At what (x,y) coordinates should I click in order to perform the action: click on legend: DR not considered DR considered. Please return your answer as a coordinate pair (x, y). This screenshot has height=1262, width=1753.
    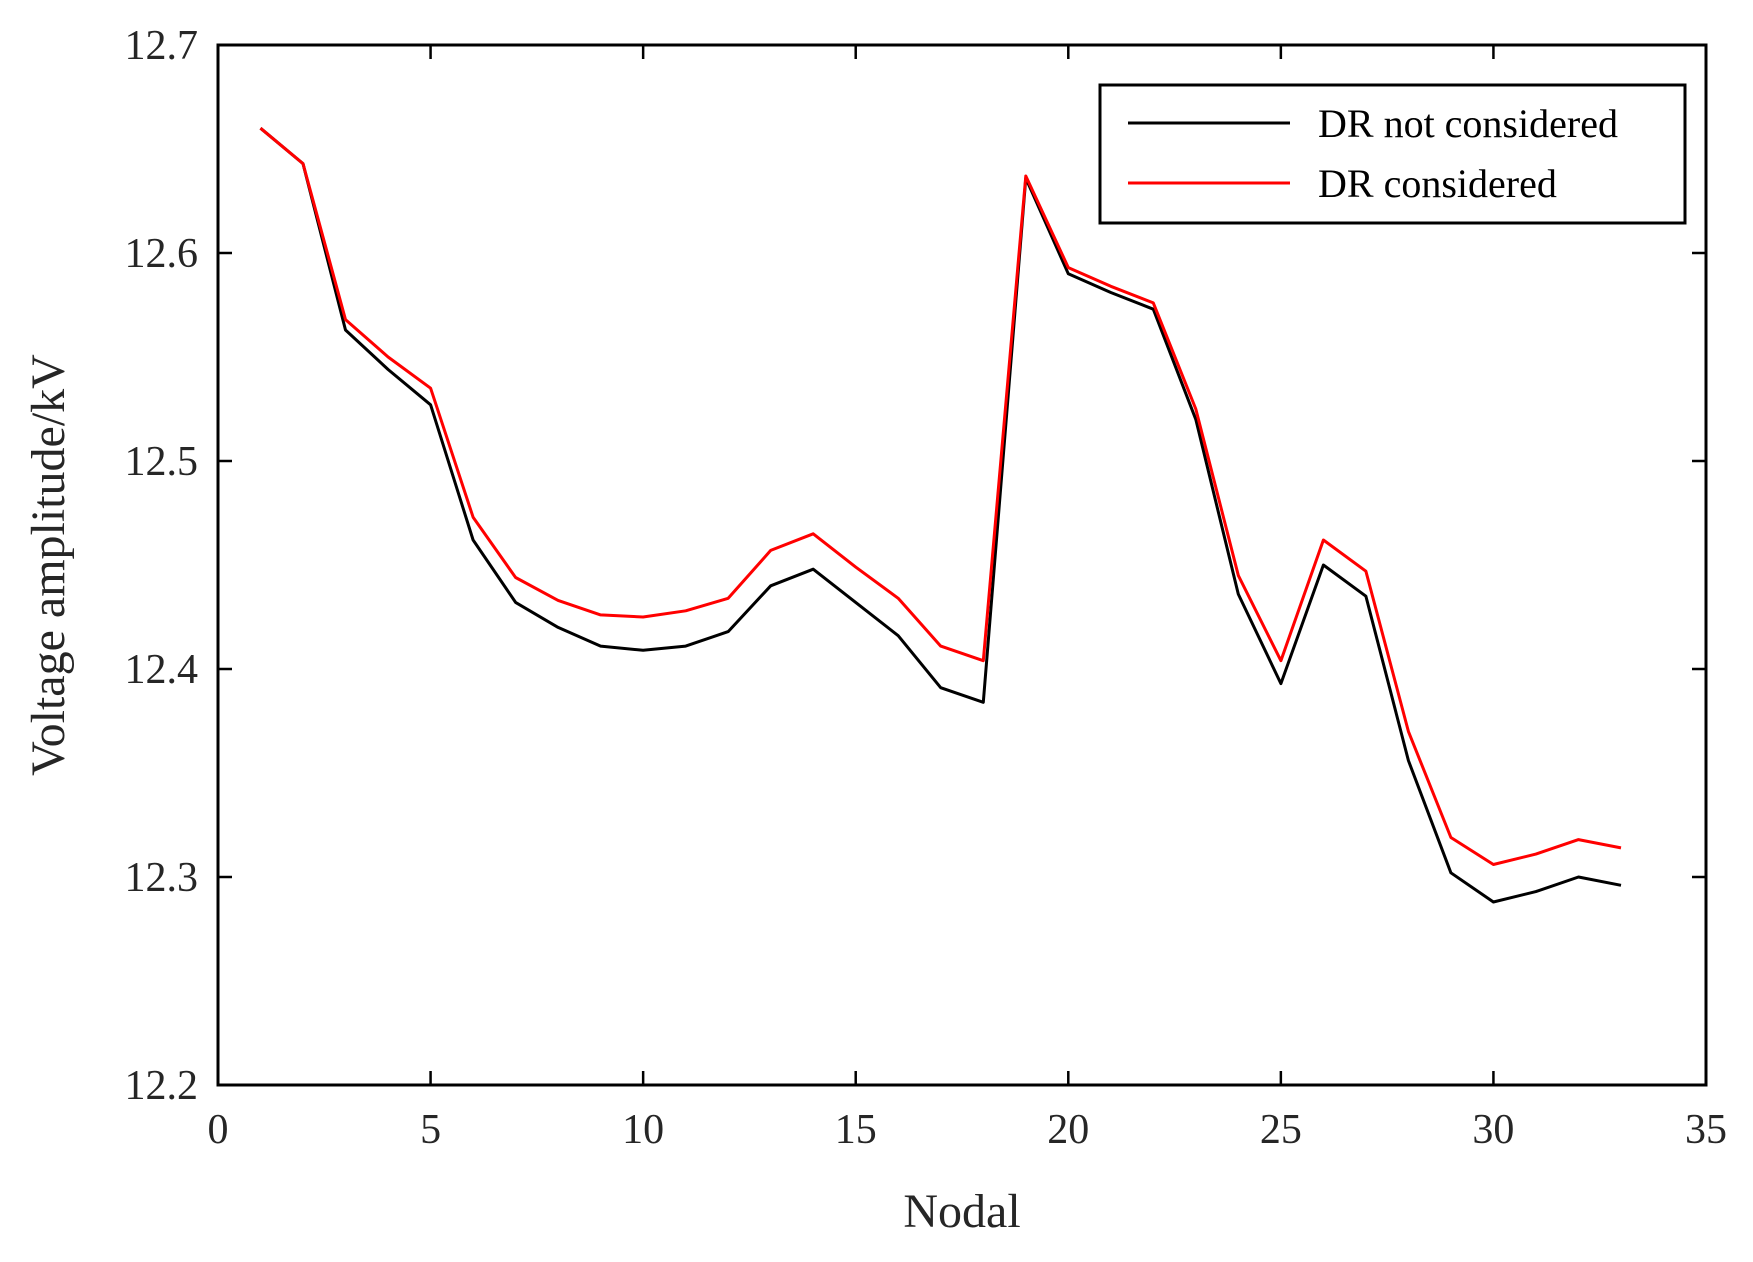
    Looking at the image, I should click on (1392, 154).